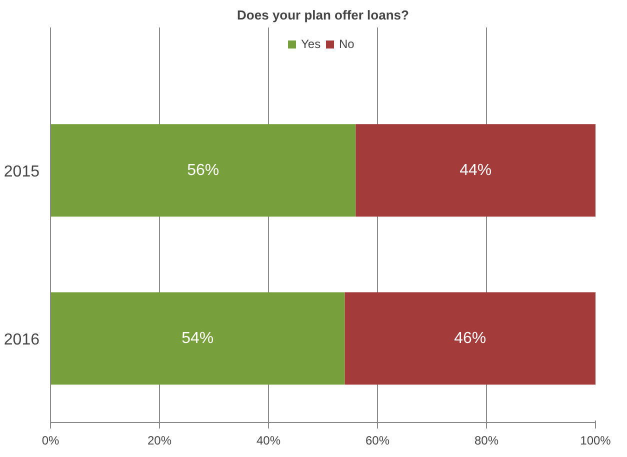 The image size is (627, 457). I want to click on x-tick-label: 40%, so click(268, 441).